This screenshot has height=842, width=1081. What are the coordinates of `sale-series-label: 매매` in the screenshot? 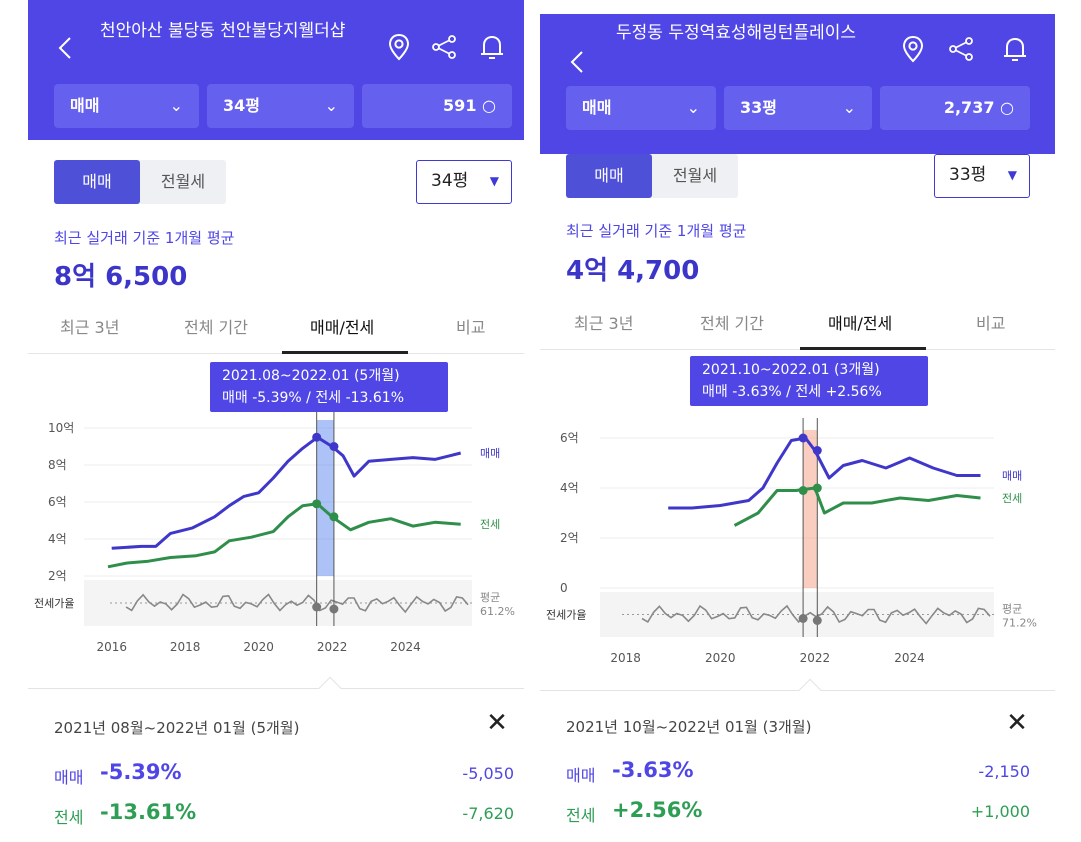 It's located at (490, 453).